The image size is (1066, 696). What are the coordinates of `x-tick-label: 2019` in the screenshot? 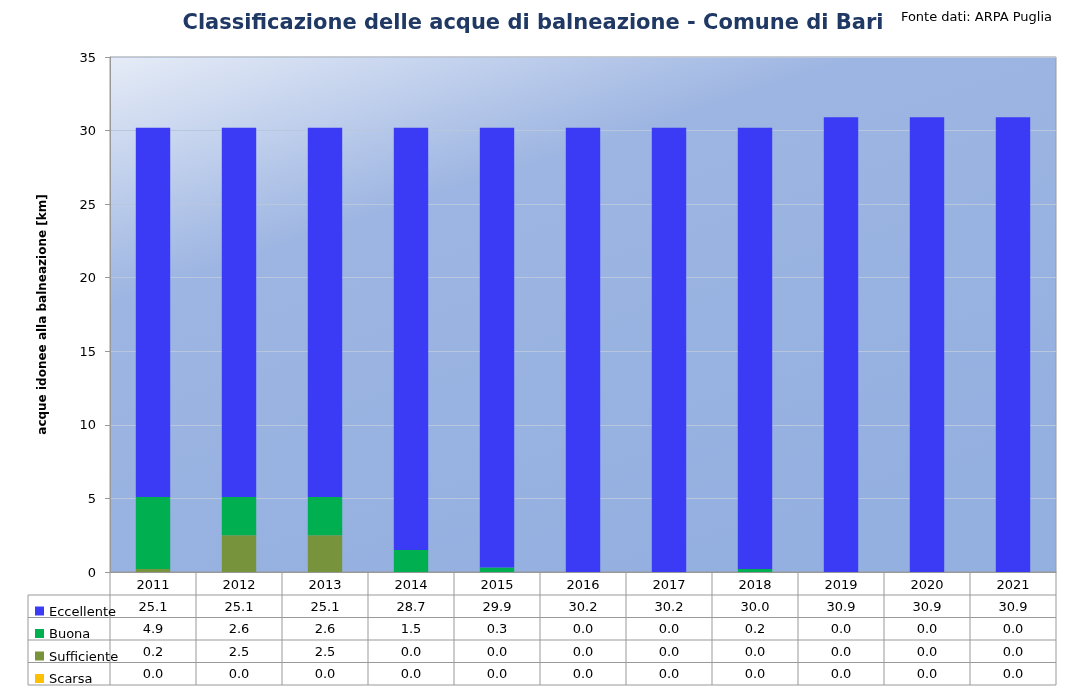 It's located at (841, 584).